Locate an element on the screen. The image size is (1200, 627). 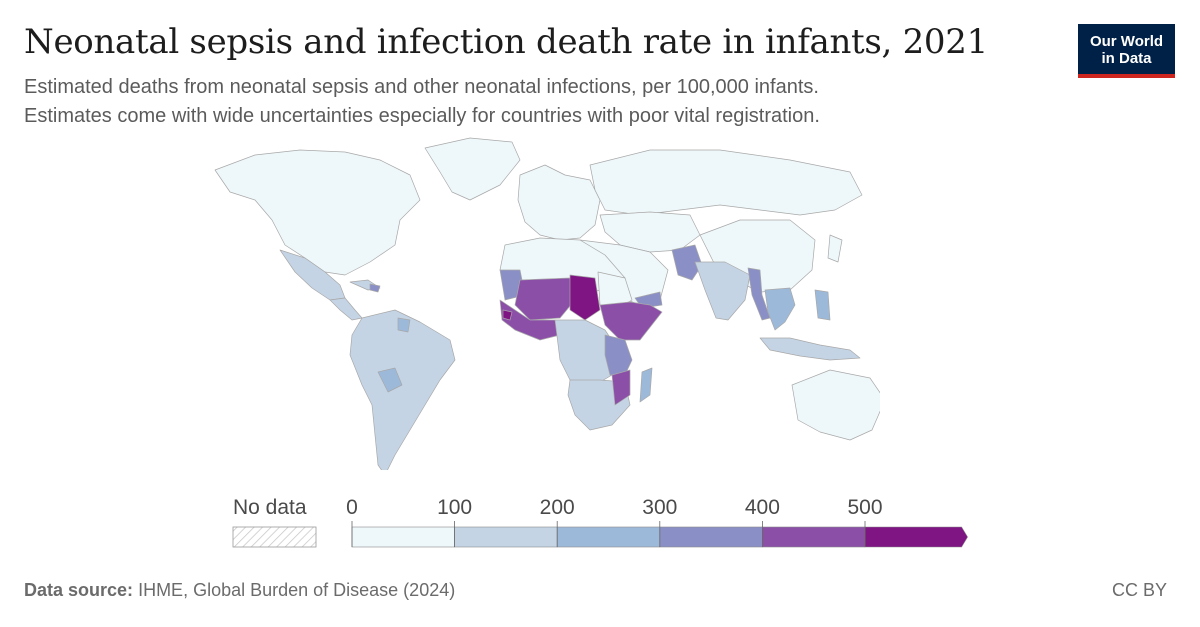
data-source-text: IHME, Global Burden of Disease (2024) is located at coordinates (297, 590).